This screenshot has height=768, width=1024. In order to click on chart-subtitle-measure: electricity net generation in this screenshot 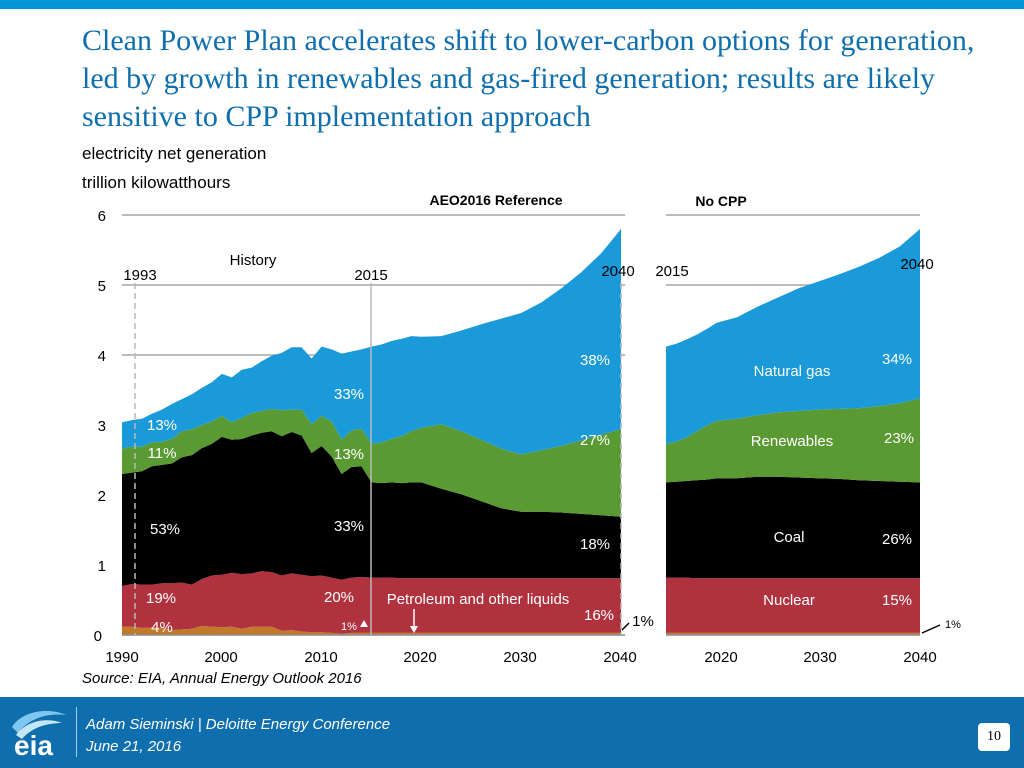, I will do `click(174, 153)`.